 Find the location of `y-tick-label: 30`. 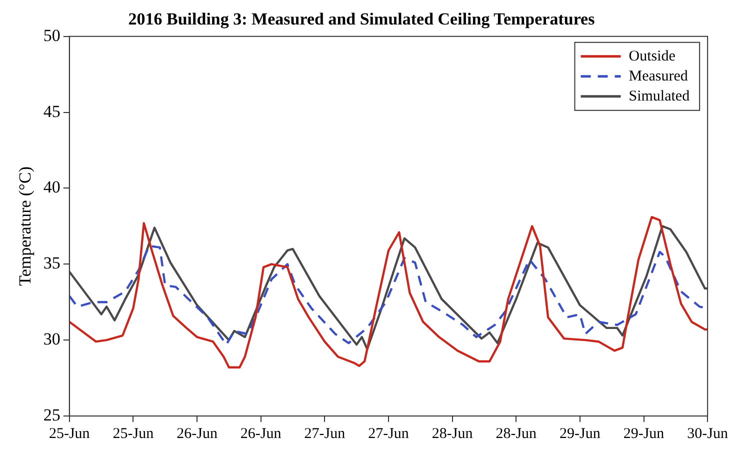

y-tick-label: 30 is located at coordinates (51, 339).